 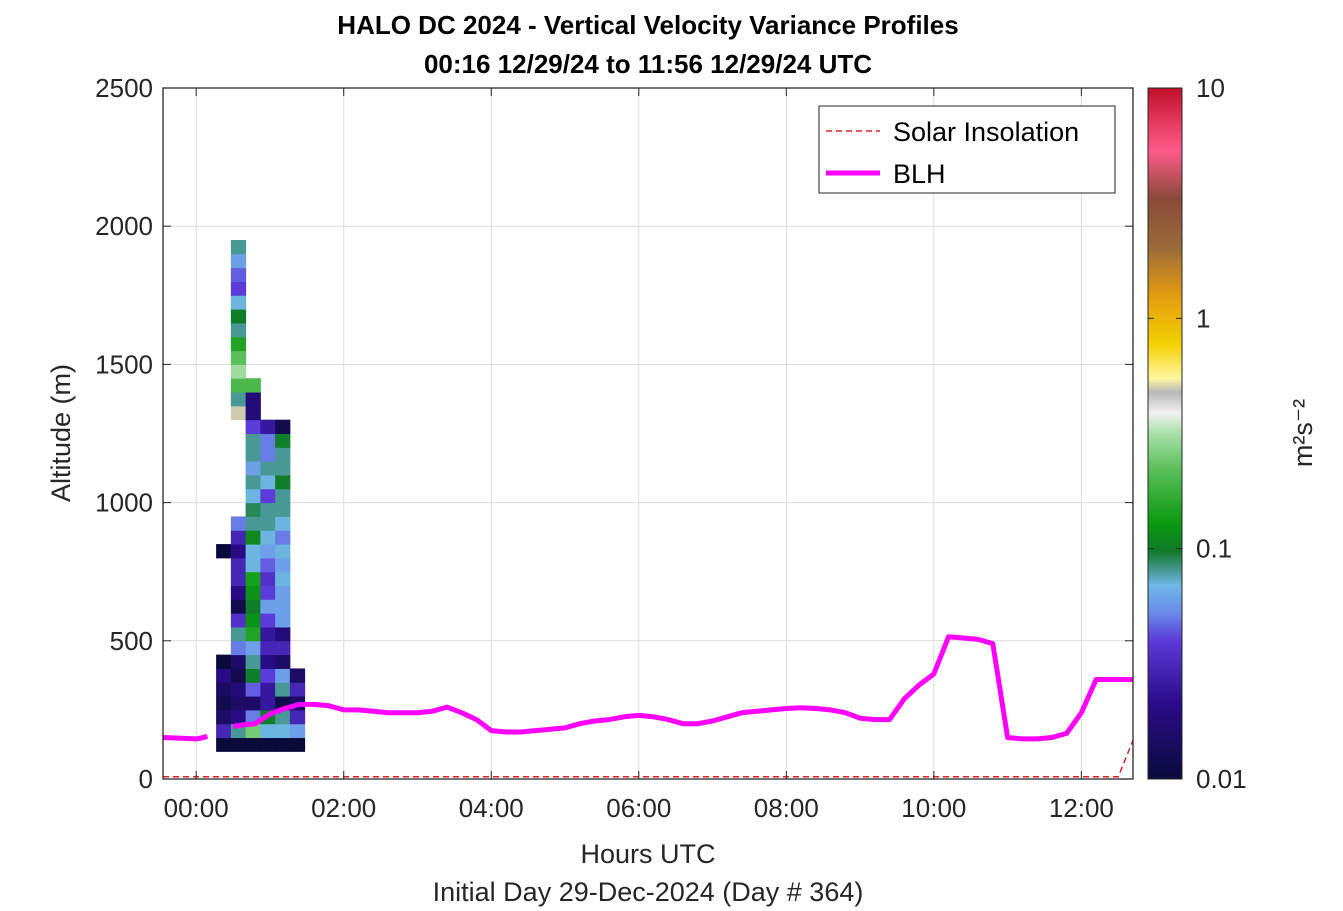 What do you see at coordinates (967, 149) in the screenshot?
I see `legend-box` at bounding box center [967, 149].